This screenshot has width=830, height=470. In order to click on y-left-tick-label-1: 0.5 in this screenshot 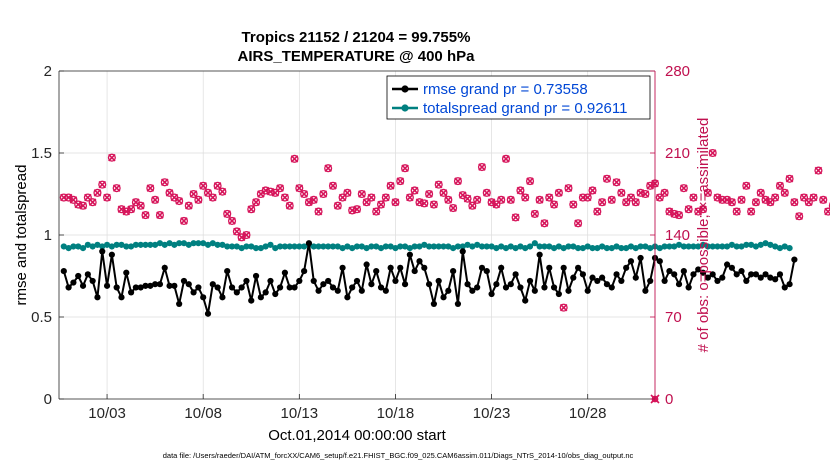, I will do `click(41, 317)`.